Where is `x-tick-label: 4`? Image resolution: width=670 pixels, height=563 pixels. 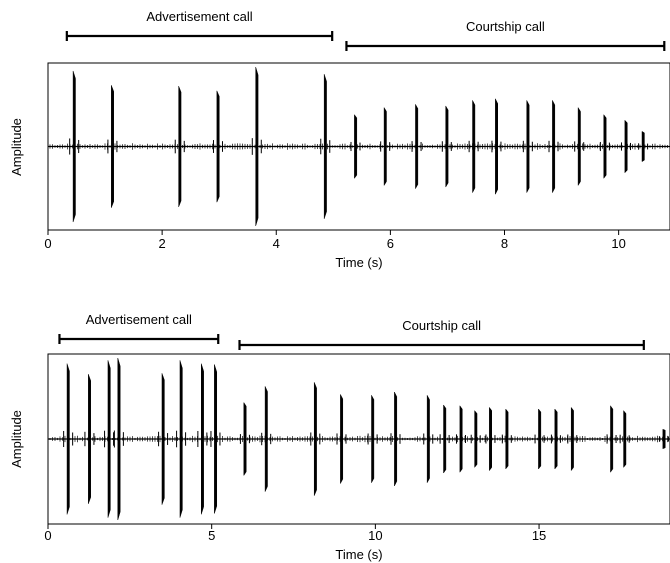
x-tick-label: 4 is located at coordinates (276, 243).